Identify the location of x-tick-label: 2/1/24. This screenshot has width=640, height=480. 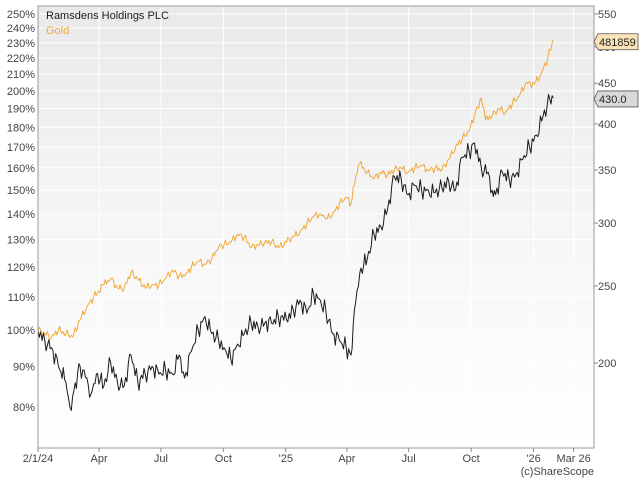
(38, 459).